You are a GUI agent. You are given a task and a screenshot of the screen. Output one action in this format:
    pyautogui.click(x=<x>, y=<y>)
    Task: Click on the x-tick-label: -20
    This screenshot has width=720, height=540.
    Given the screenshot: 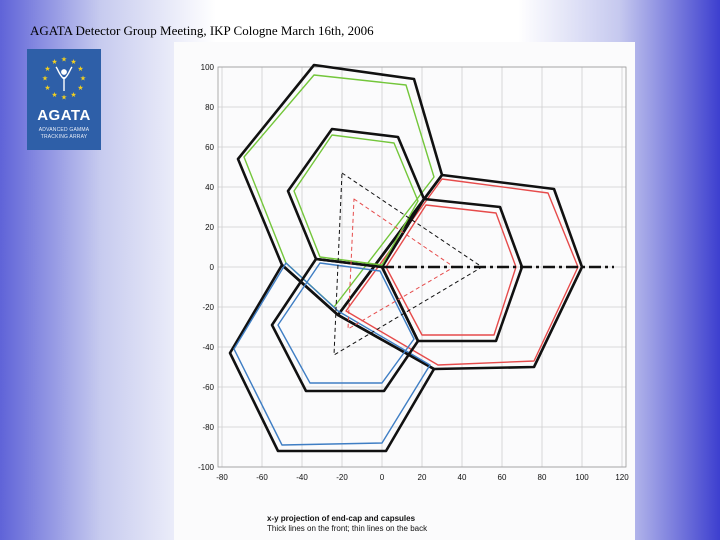 What is the action you would take?
    pyautogui.click(x=342, y=477)
    